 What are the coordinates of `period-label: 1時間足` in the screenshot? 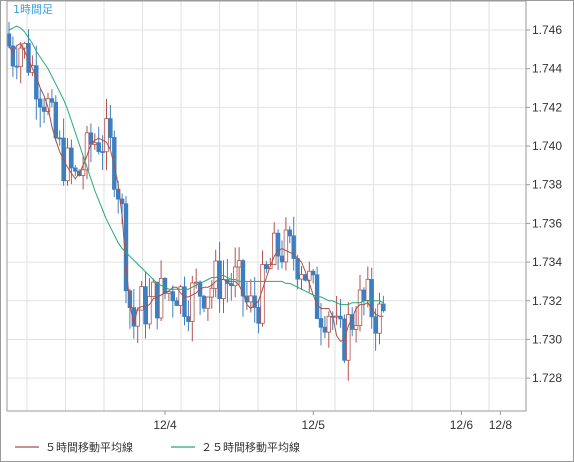 It's located at (33, 9).